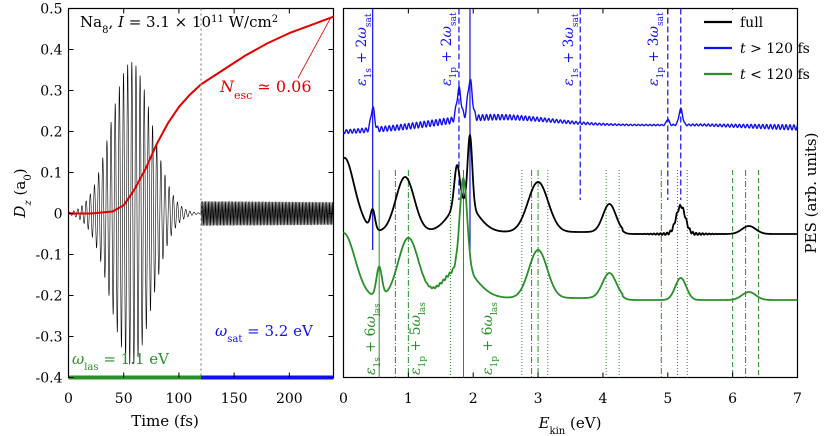  What do you see at coordinates (124, 399) in the screenshot?
I see `left-xtick-label: 50` at bounding box center [124, 399].